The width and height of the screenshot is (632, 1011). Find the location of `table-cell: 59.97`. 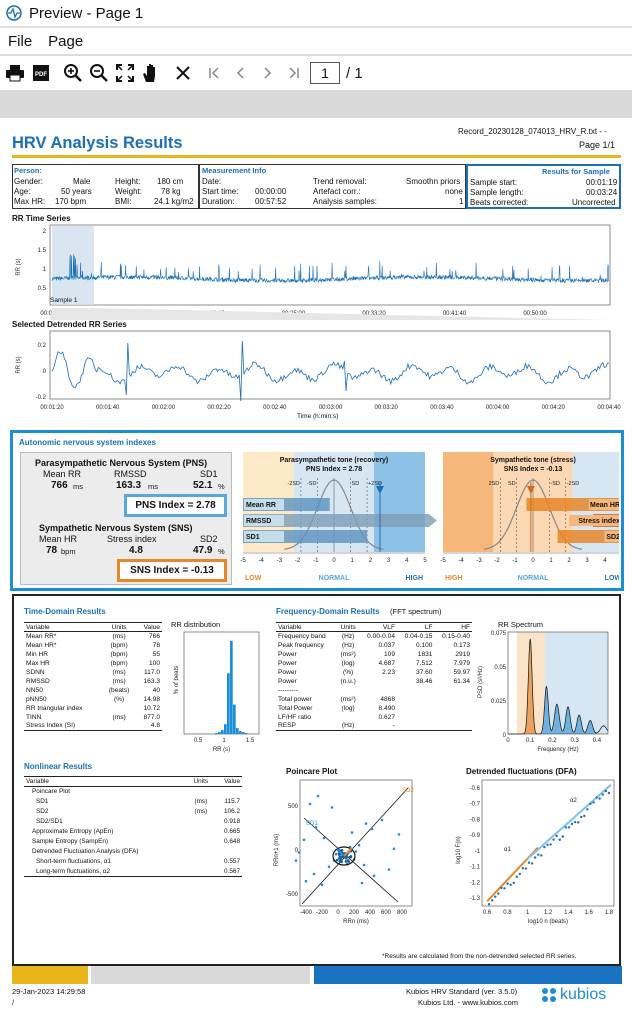

table-cell: 59.97 is located at coordinates (461, 672).